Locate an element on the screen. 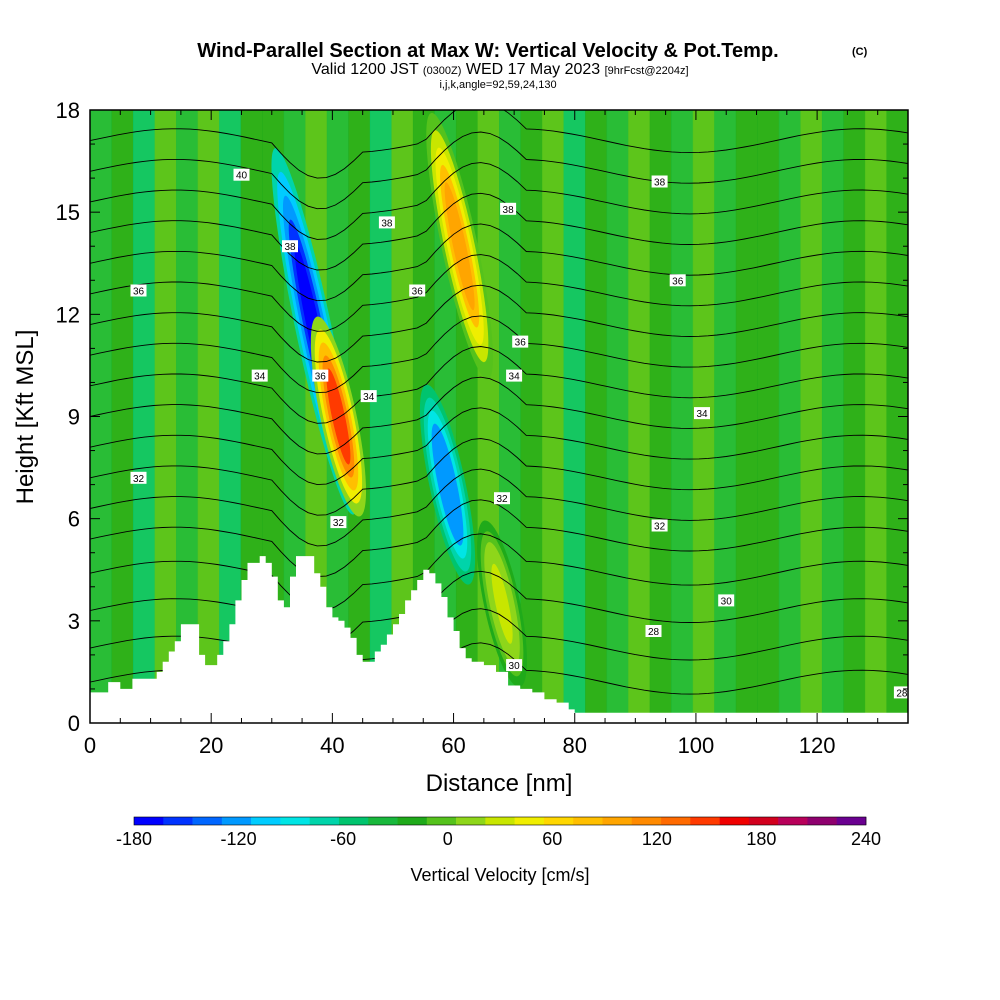 The width and height of the screenshot is (1000, 1000). terrain-mask is located at coordinates (499, 639).